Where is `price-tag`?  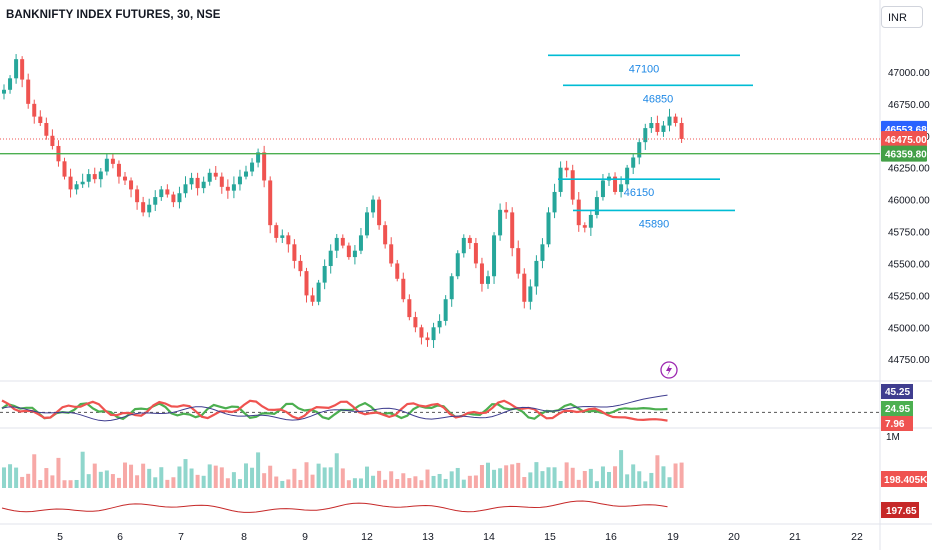
price-tag is located at coordinates (904, 153).